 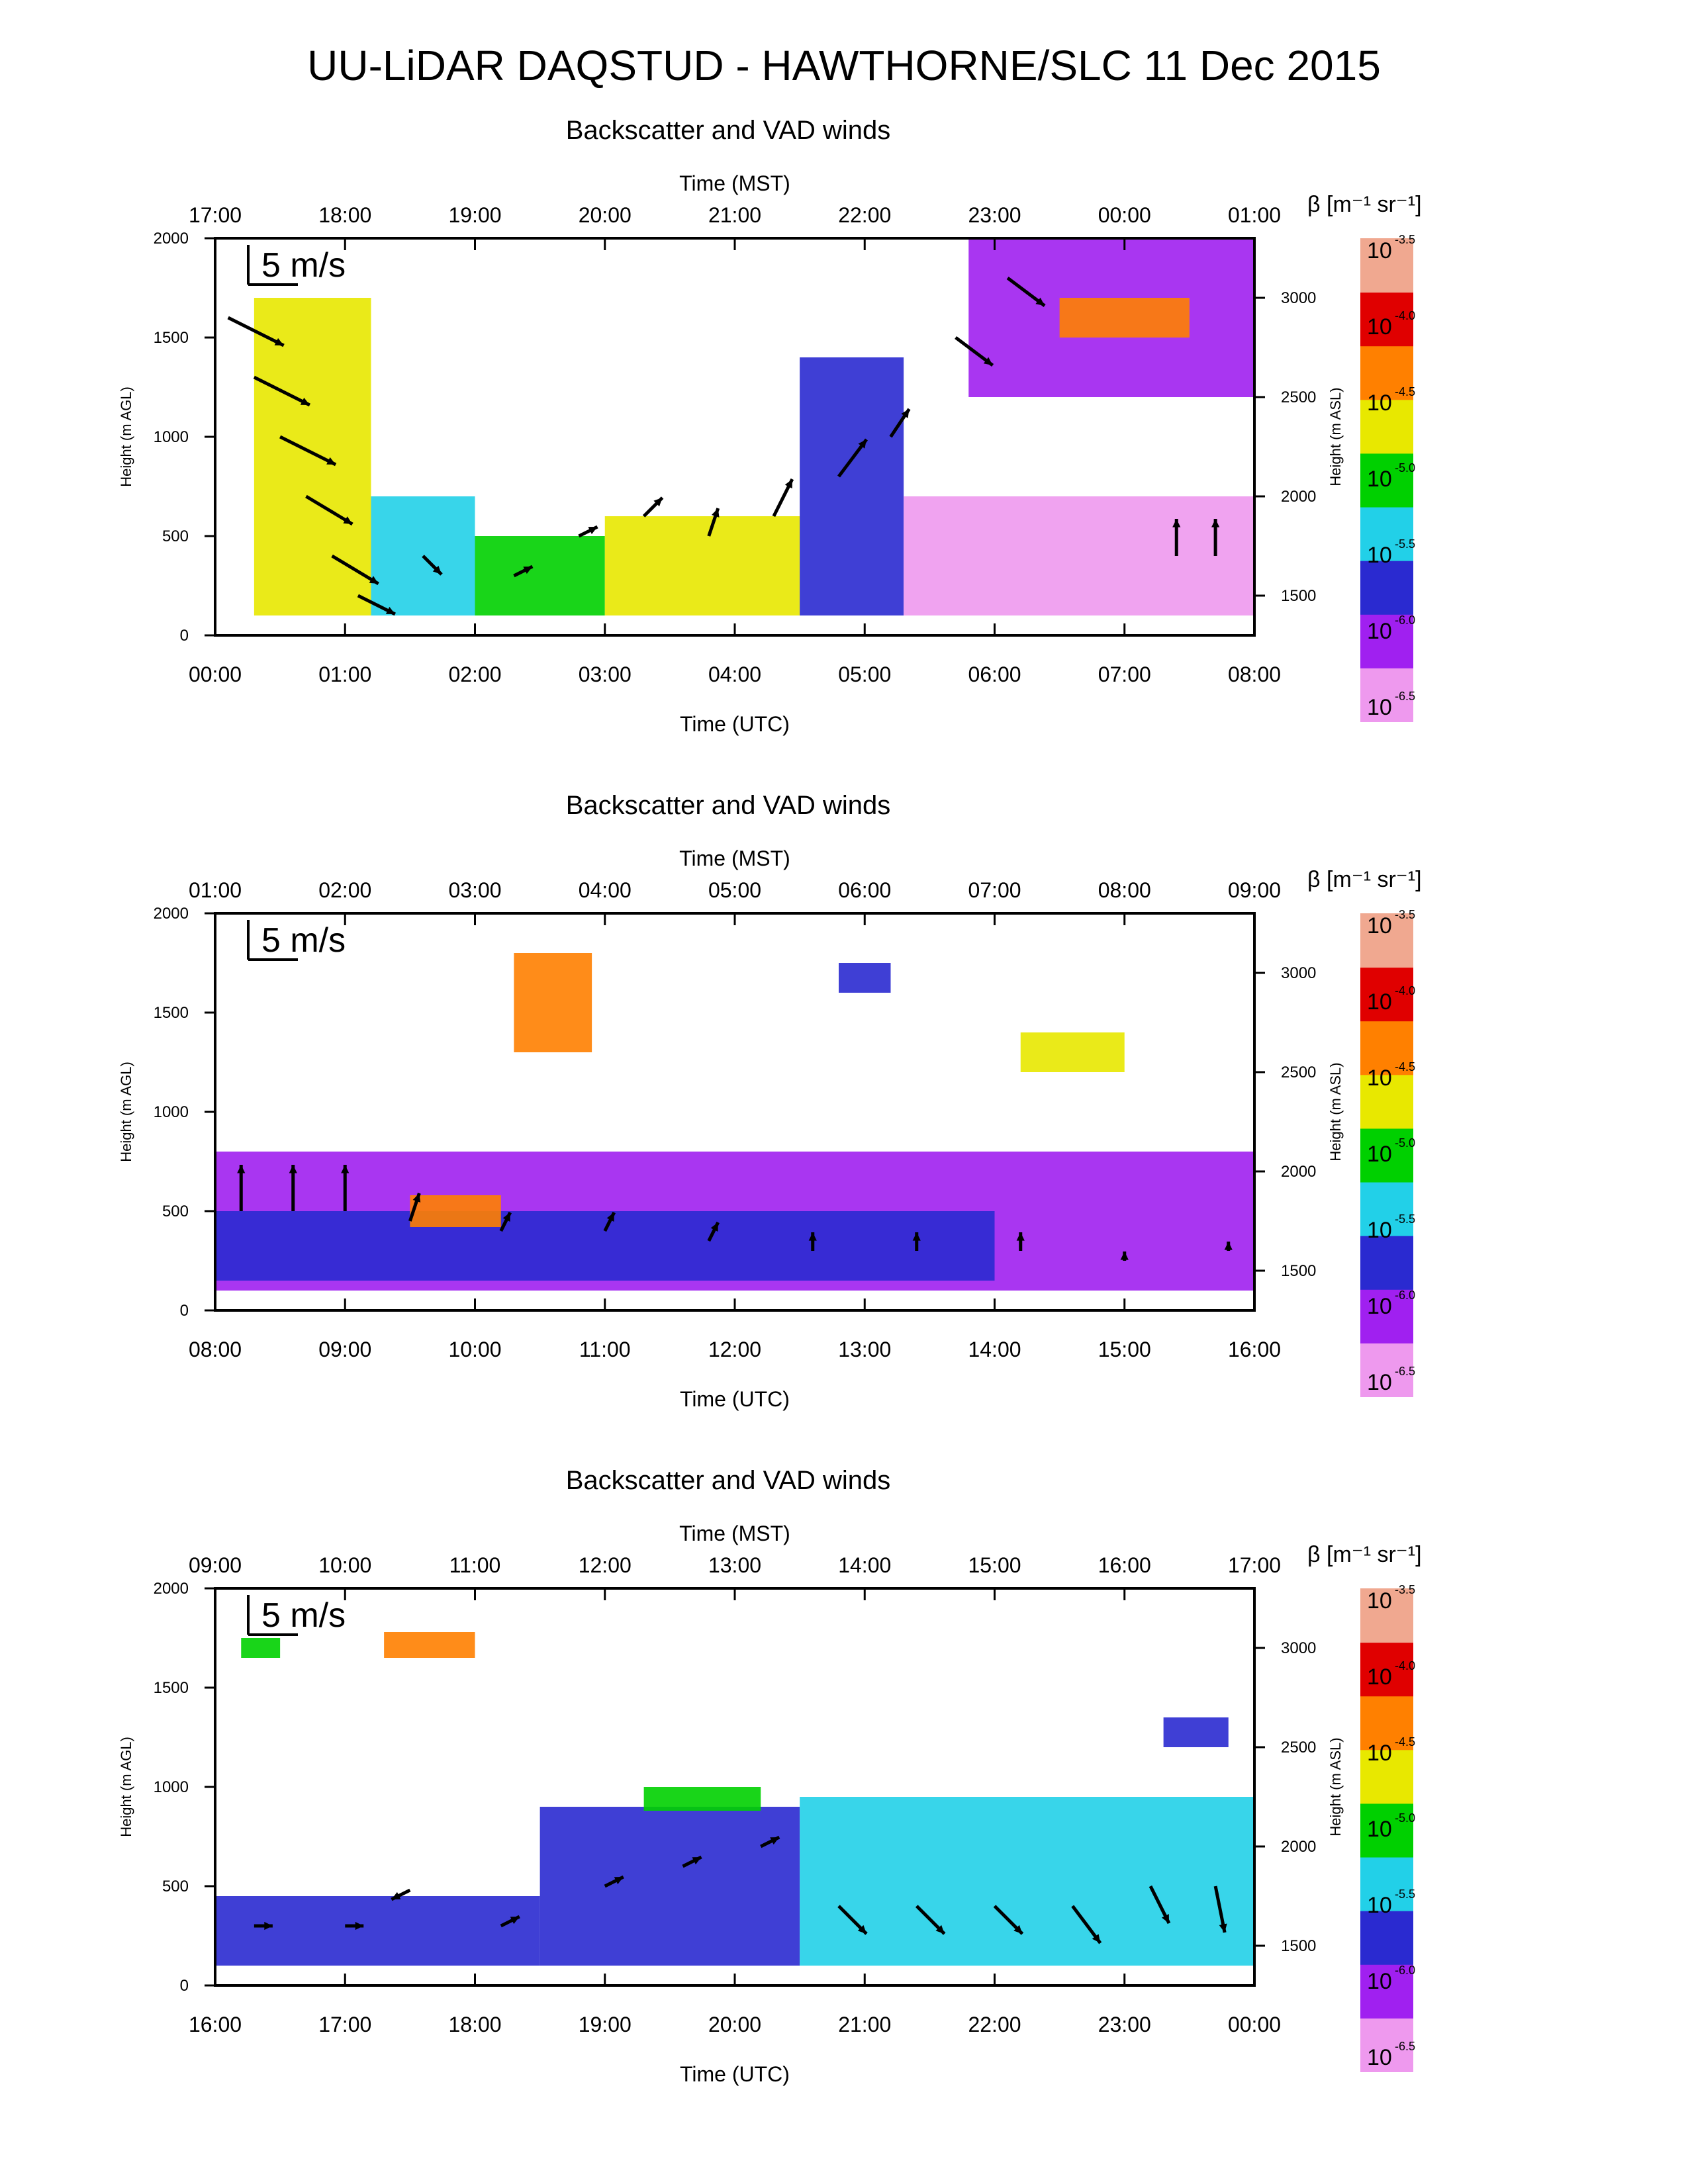 I want to click on wind-scale-label: 5 m/s, so click(x=303, y=1615).